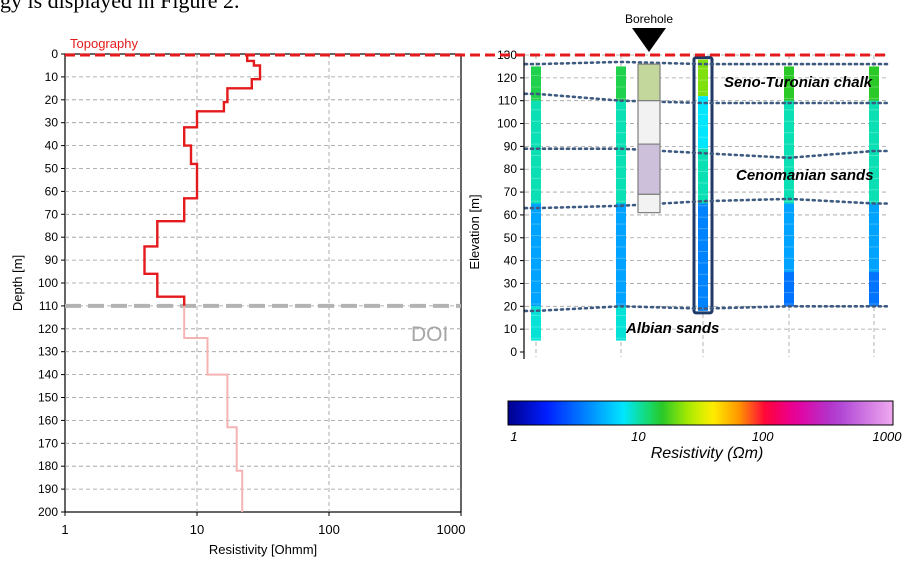 This screenshot has width=911, height=561. What do you see at coordinates (474, 231) in the screenshot?
I see `right-y-axis-label: Elevation [m]` at bounding box center [474, 231].